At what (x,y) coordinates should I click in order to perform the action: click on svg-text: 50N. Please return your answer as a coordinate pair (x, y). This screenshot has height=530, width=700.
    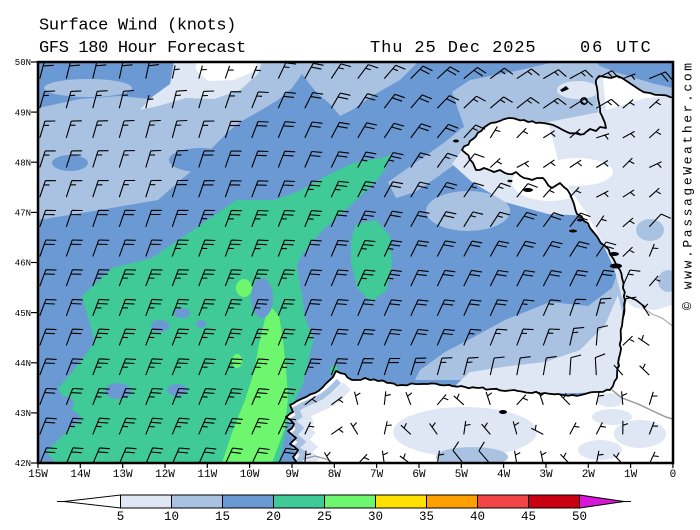
    Looking at the image, I should click on (23, 63).